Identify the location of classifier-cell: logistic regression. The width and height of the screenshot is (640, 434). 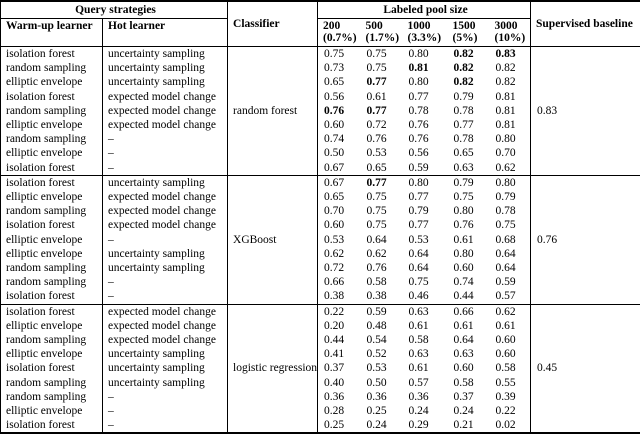
(273, 368).